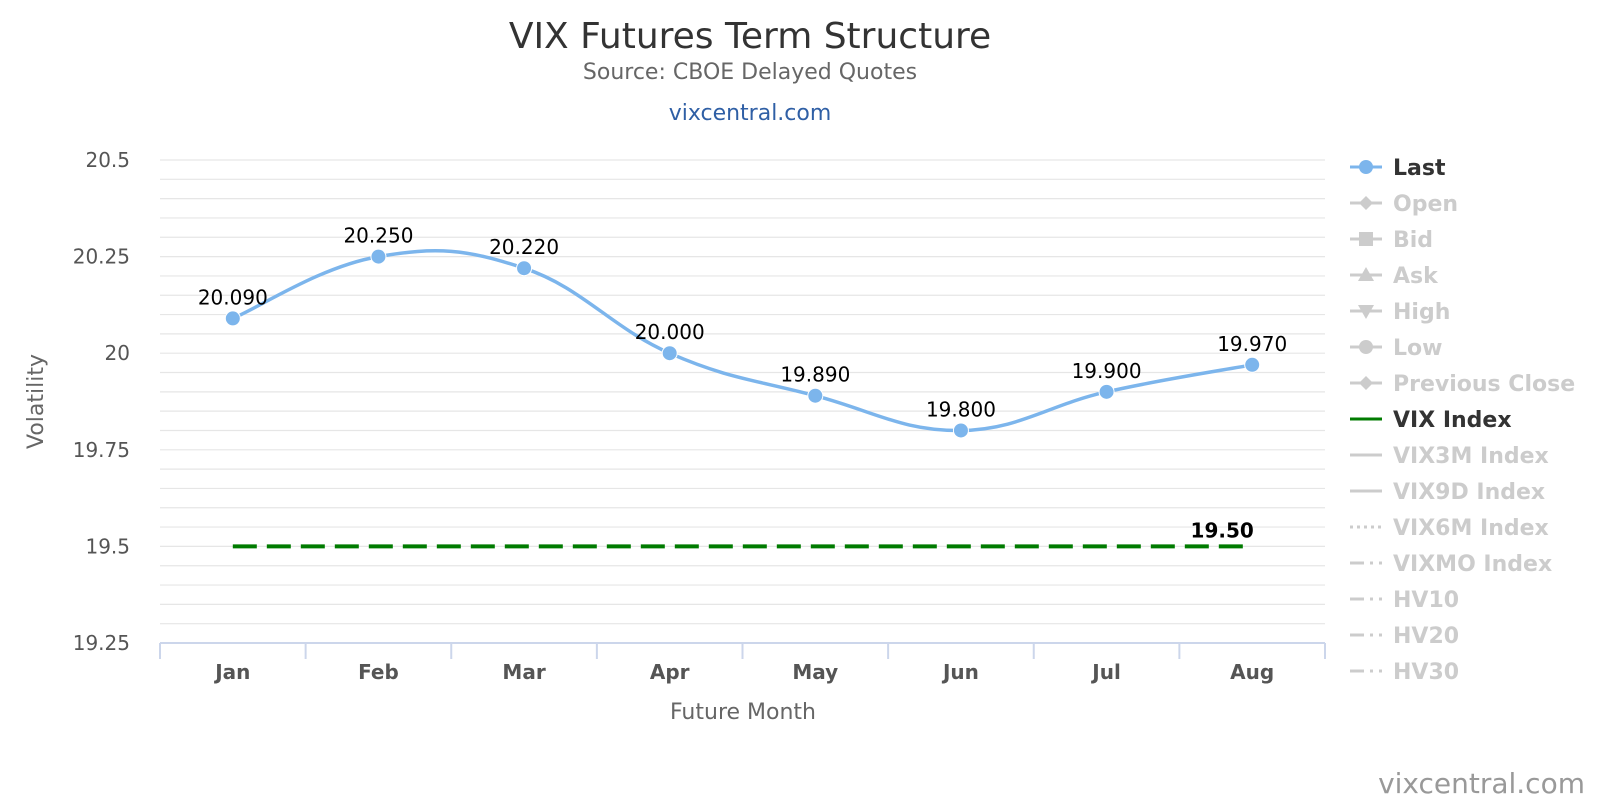 The width and height of the screenshot is (1600, 800). Describe the element at coordinates (378, 236) in the screenshot. I see `data-label: 20.250` at that location.